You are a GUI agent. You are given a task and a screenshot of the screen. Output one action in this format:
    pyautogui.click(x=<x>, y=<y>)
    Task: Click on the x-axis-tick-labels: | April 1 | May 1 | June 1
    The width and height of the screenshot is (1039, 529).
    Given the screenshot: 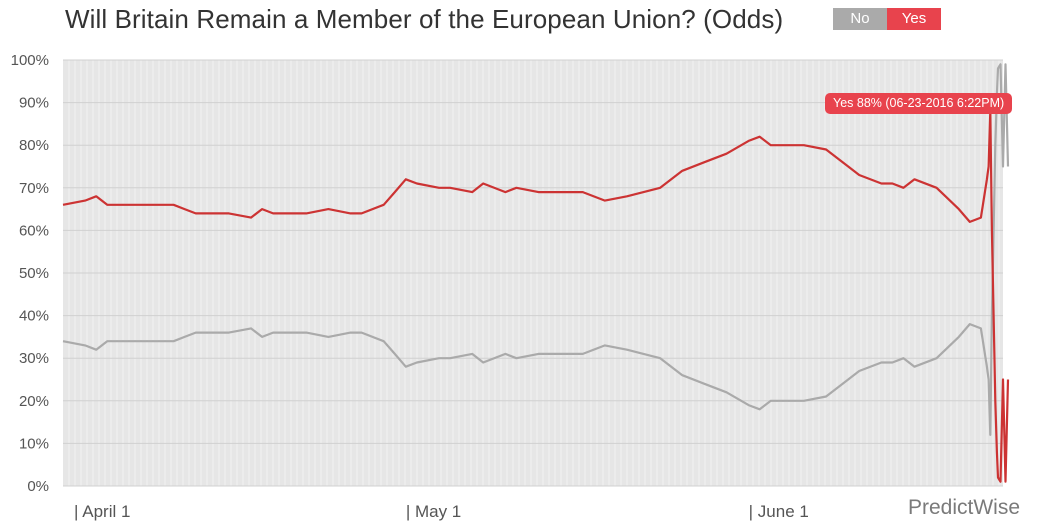 What is the action you would take?
    pyautogui.click(x=441, y=511)
    